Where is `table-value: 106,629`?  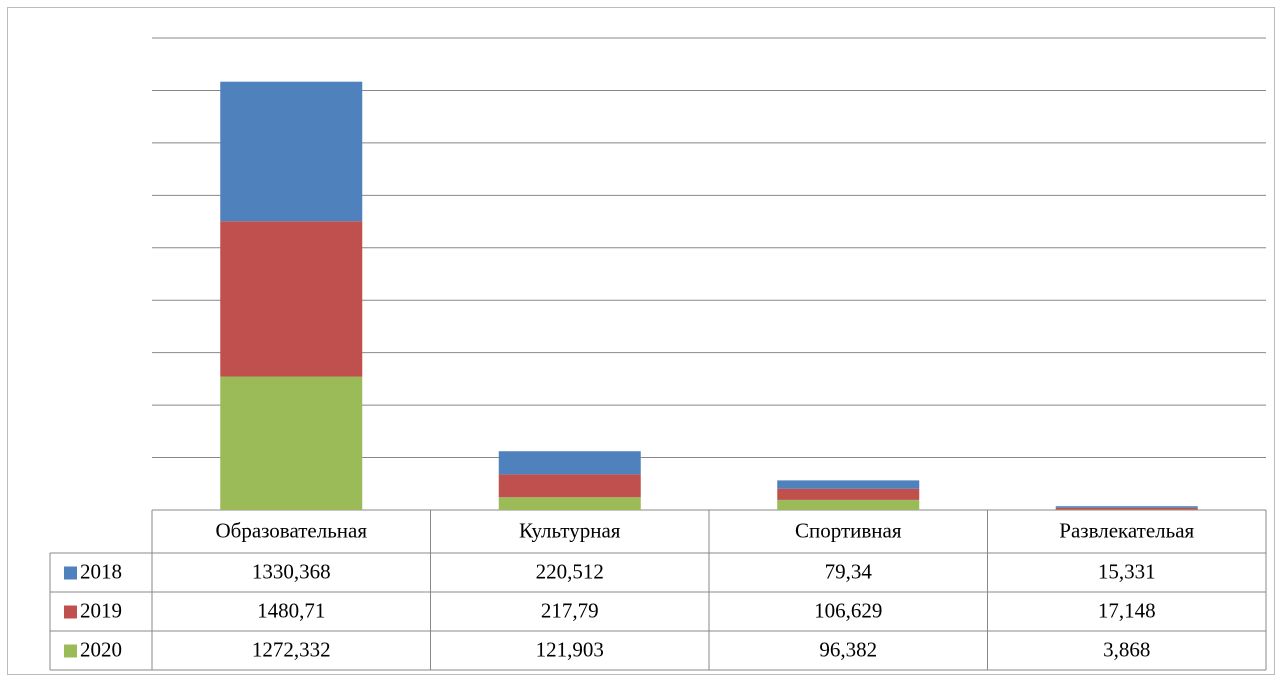 table-value: 106,629 is located at coordinates (848, 610).